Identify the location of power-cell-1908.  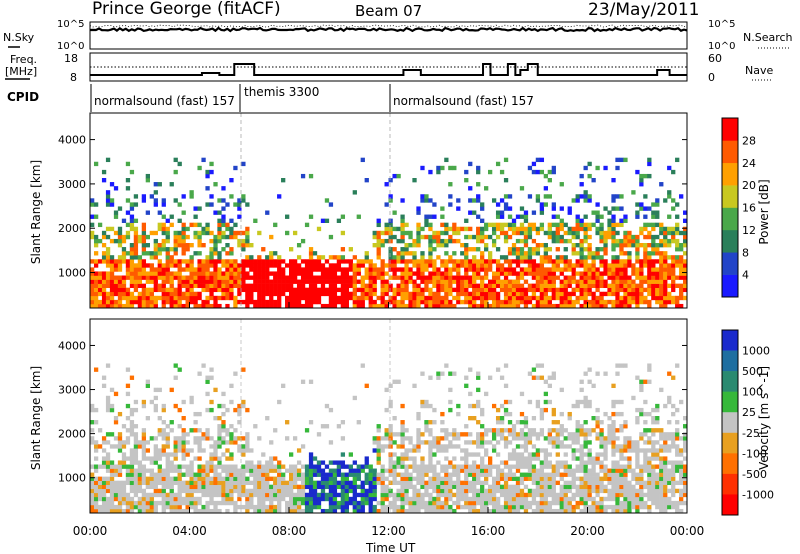
(569, 277).